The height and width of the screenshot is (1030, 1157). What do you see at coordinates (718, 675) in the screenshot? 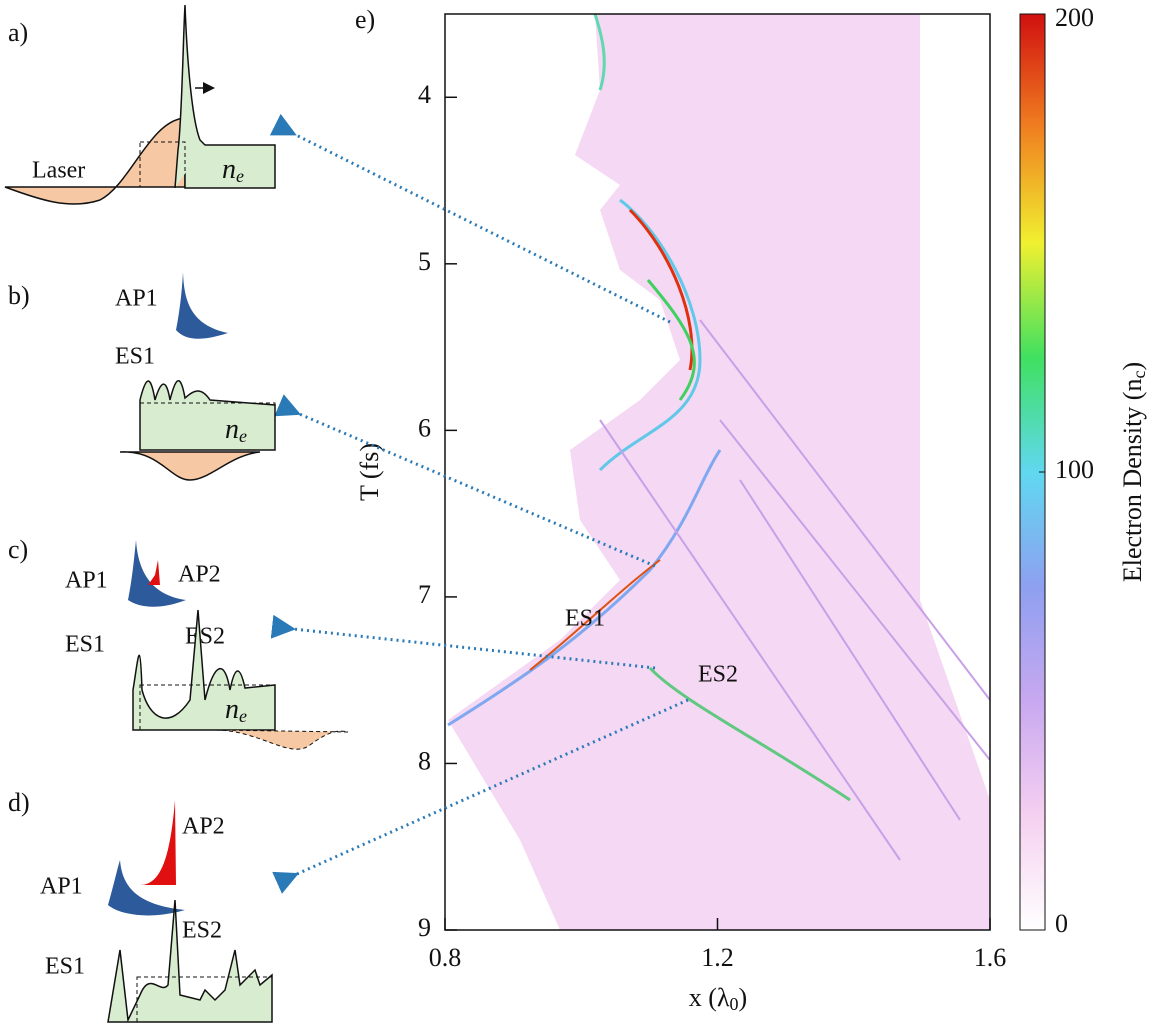
I see `annotation: ES2` at bounding box center [718, 675].